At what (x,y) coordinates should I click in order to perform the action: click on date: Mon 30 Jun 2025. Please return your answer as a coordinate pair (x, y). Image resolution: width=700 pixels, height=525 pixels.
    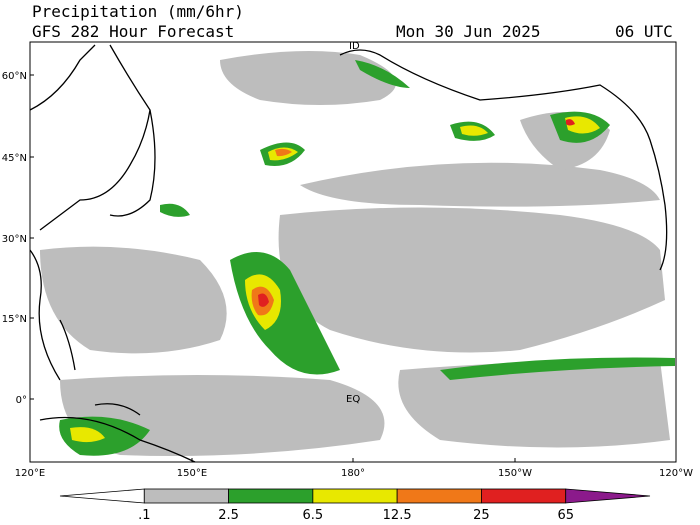
    Looking at the image, I should click on (468, 31).